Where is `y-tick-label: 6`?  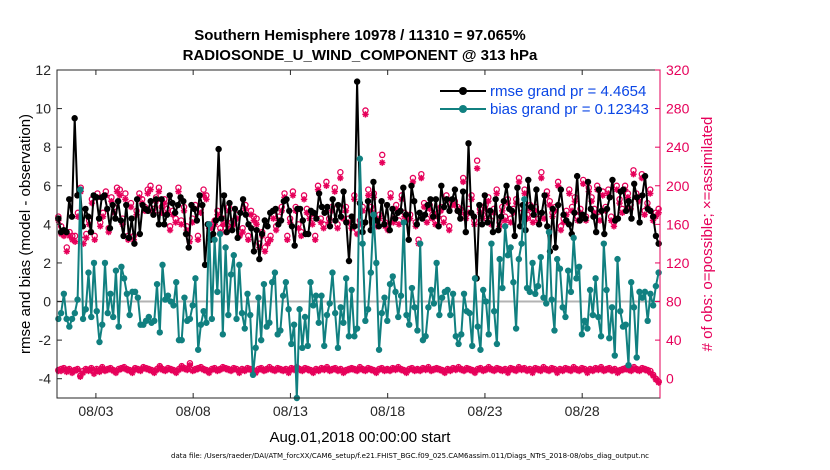
y-tick-label: 6 is located at coordinates (47, 186).